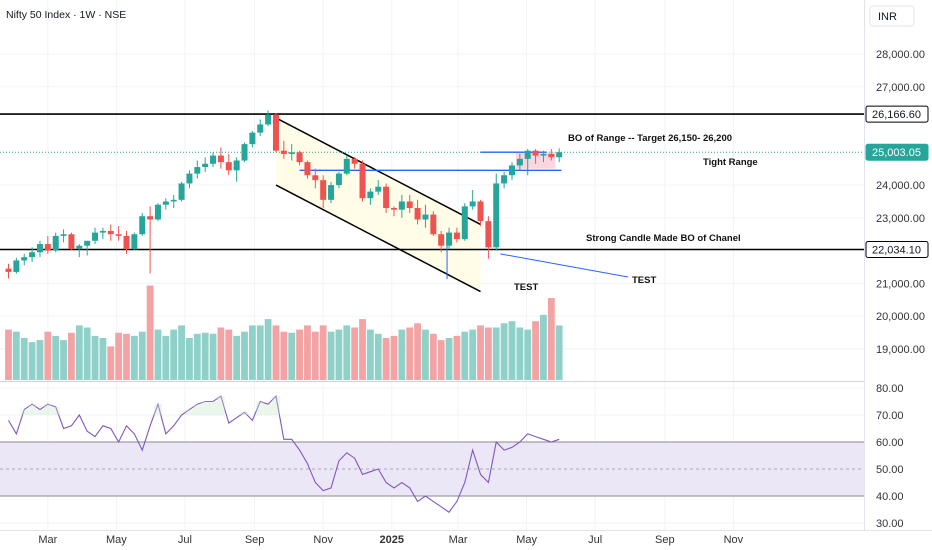 The height and width of the screenshot is (550, 932). I want to click on price-tag-label: 26,166.60, so click(896, 115).